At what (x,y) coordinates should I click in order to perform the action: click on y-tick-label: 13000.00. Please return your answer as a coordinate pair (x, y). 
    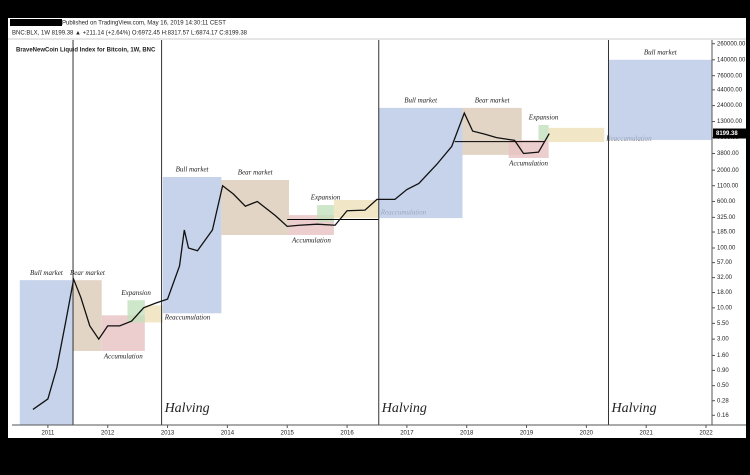
    Looking at the image, I should click on (730, 122).